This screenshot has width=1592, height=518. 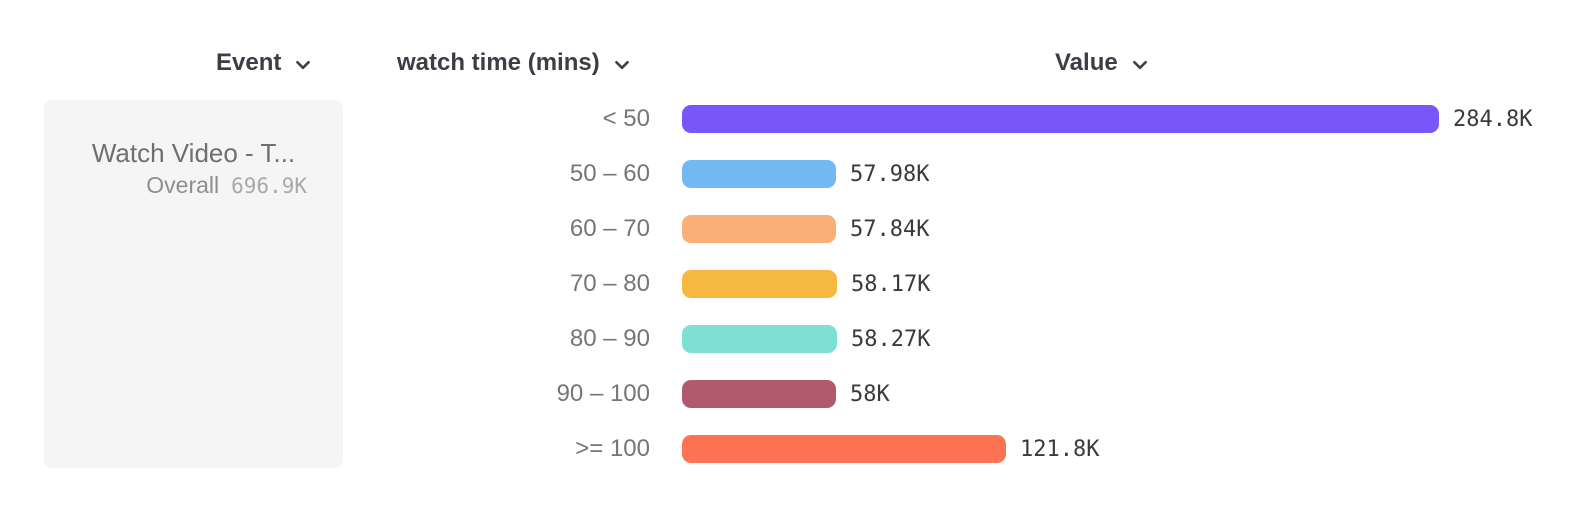 I want to click on bar-category-label: 50 – 60, so click(x=609, y=173).